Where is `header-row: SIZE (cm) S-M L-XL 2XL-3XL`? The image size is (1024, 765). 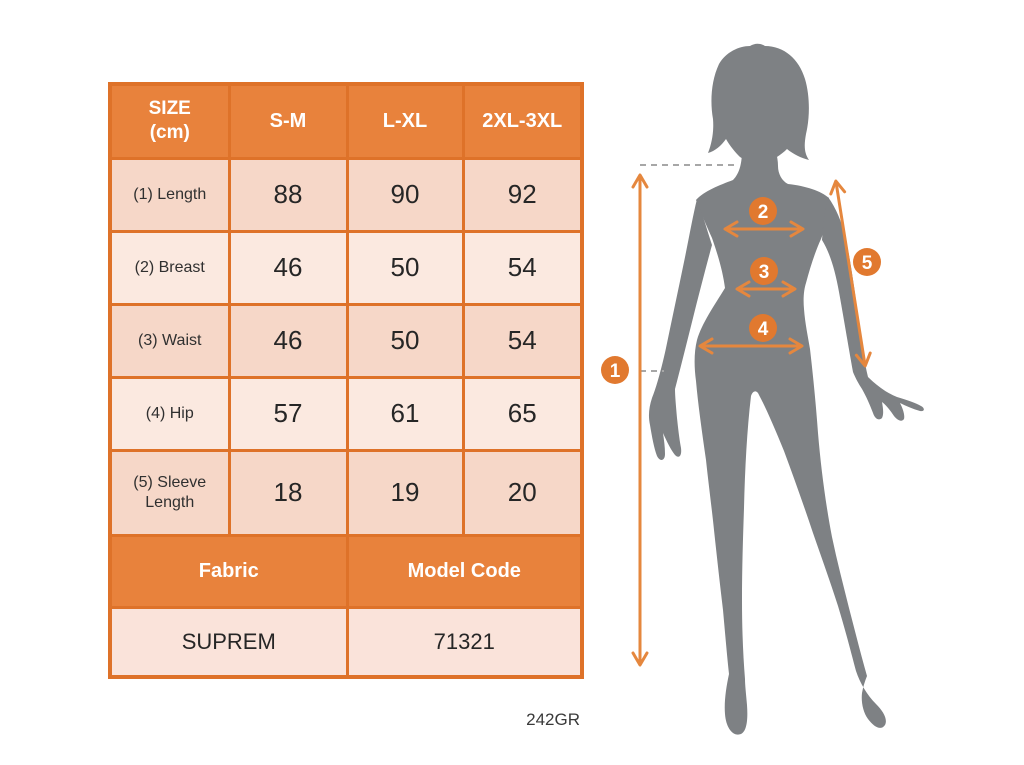
header-row: SIZE (cm) S-M L-XL 2XL-3XL is located at coordinates (346, 121).